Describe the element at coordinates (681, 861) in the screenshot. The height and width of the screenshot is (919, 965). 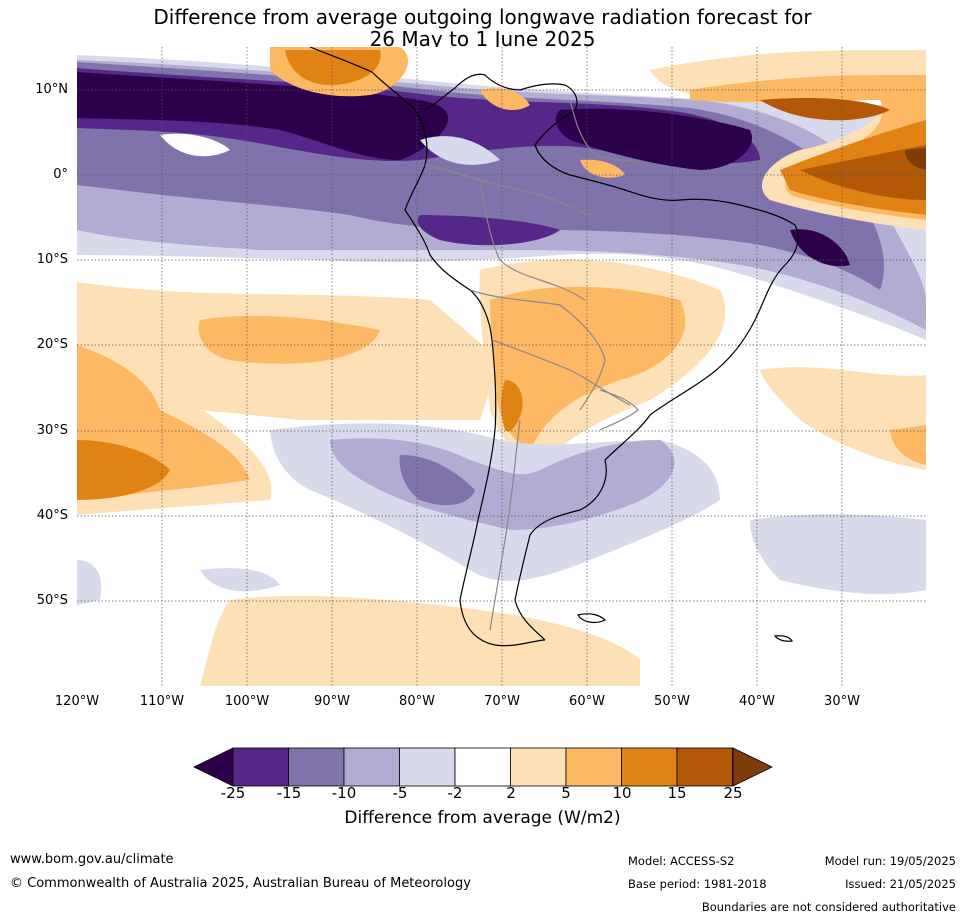
I see `footer-model: Model: ACCESS-S2` at that location.